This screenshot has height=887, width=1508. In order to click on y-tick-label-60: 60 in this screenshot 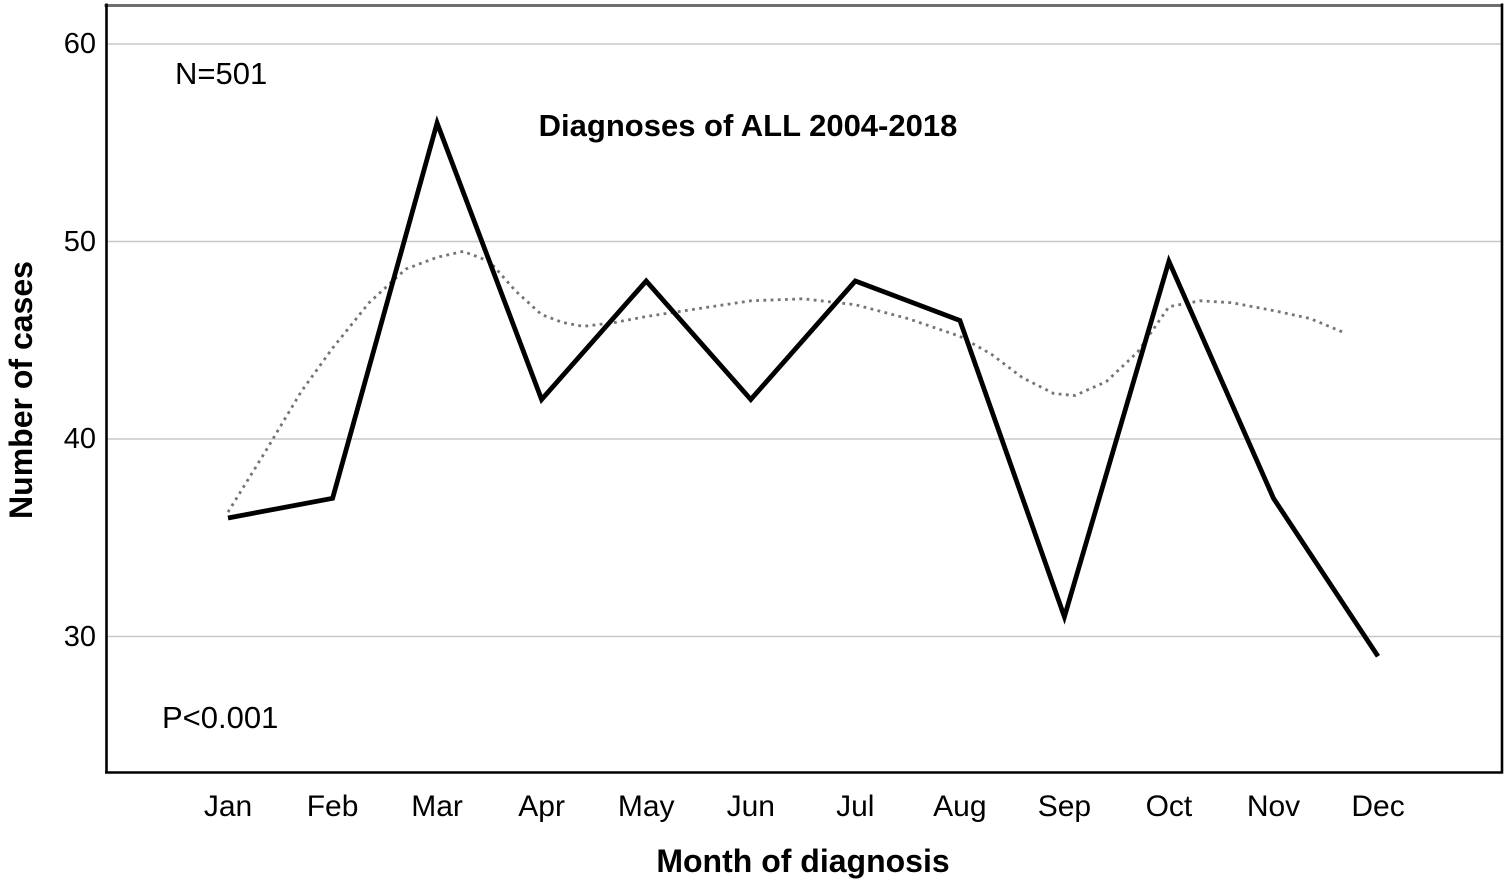, I will do `click(79, 44)`.